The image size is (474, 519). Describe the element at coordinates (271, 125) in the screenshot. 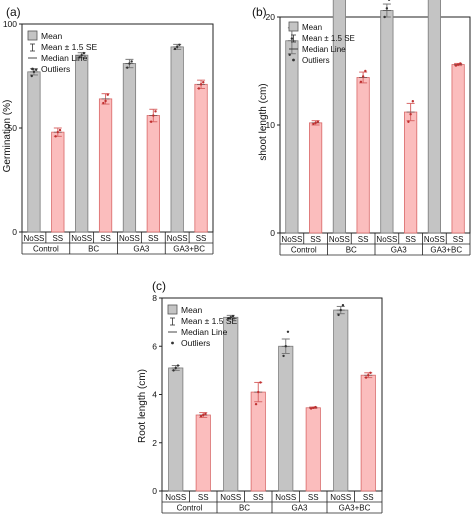

I see `y-tick-label: 10` at that location.